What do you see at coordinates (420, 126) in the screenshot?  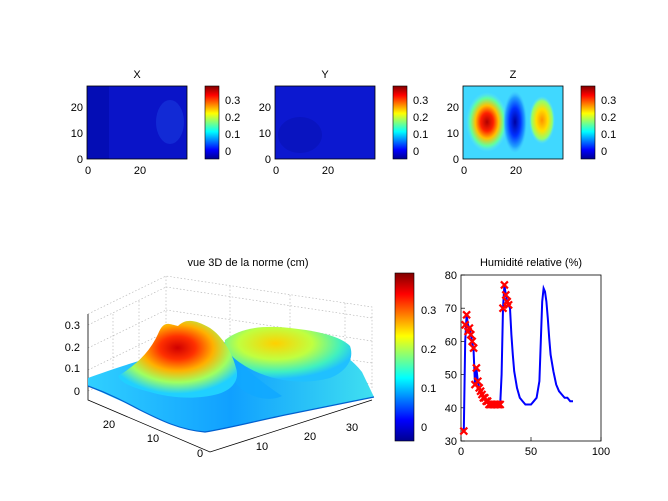 I see `panel-y-colorbar-ticks: 0 0.1 0.2 0.3` at bounding box center [420, 126].